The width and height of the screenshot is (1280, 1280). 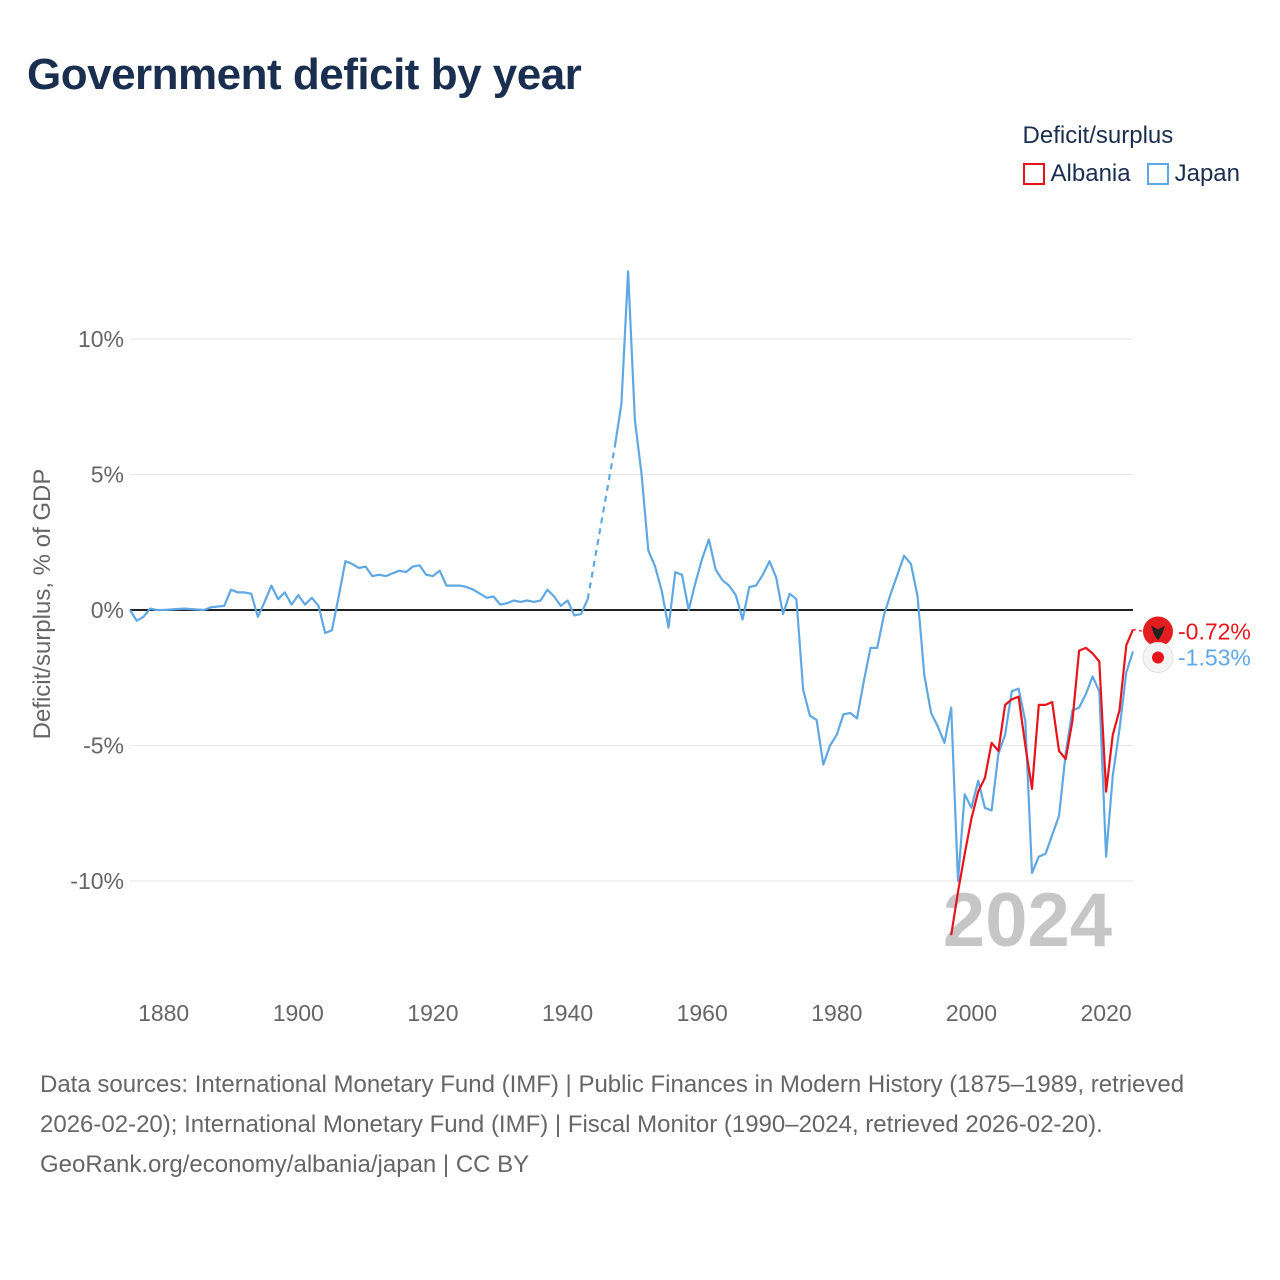 I want to click on series-endpoints: -0.72%-1.53%, so click(x=1191, y=644).